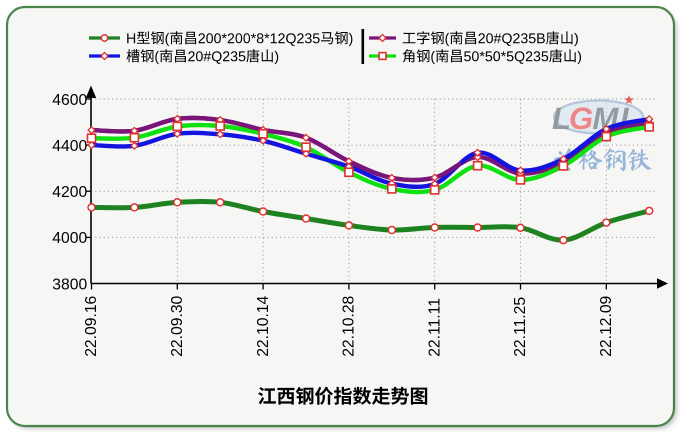  What do you see at coordinates (69, 146) in the screenshot?
I see `svg-text: 4400` at bounding box center [69, 146].